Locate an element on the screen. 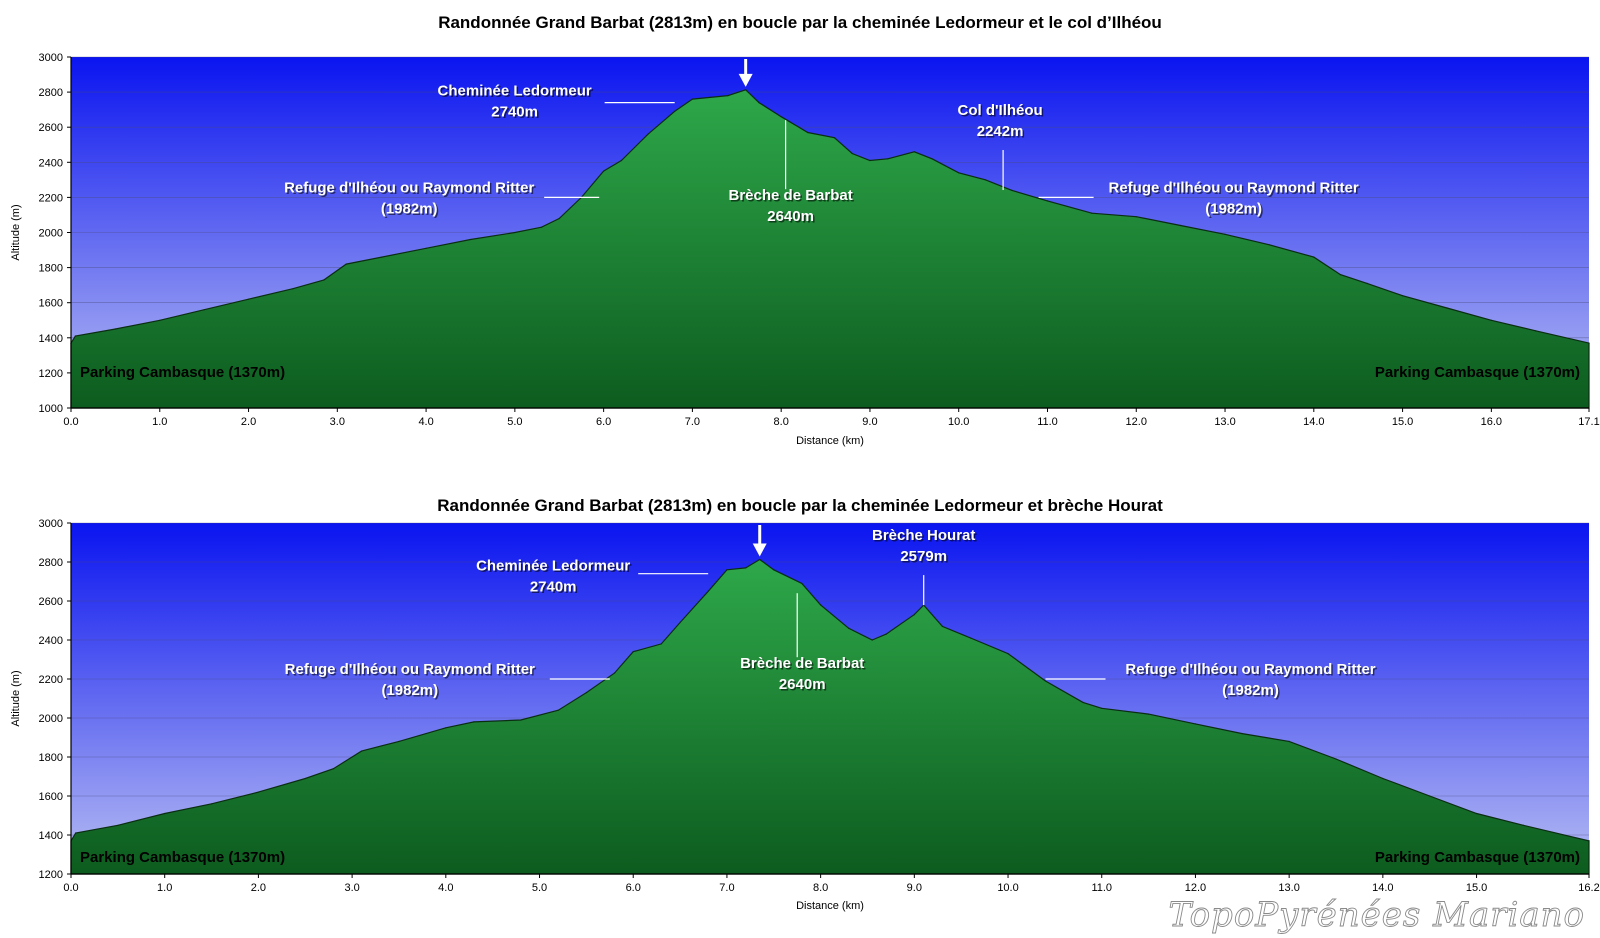 The image size is (1600, 938). x-tick-label: 11.0 is located at coordinates (1101, 888).